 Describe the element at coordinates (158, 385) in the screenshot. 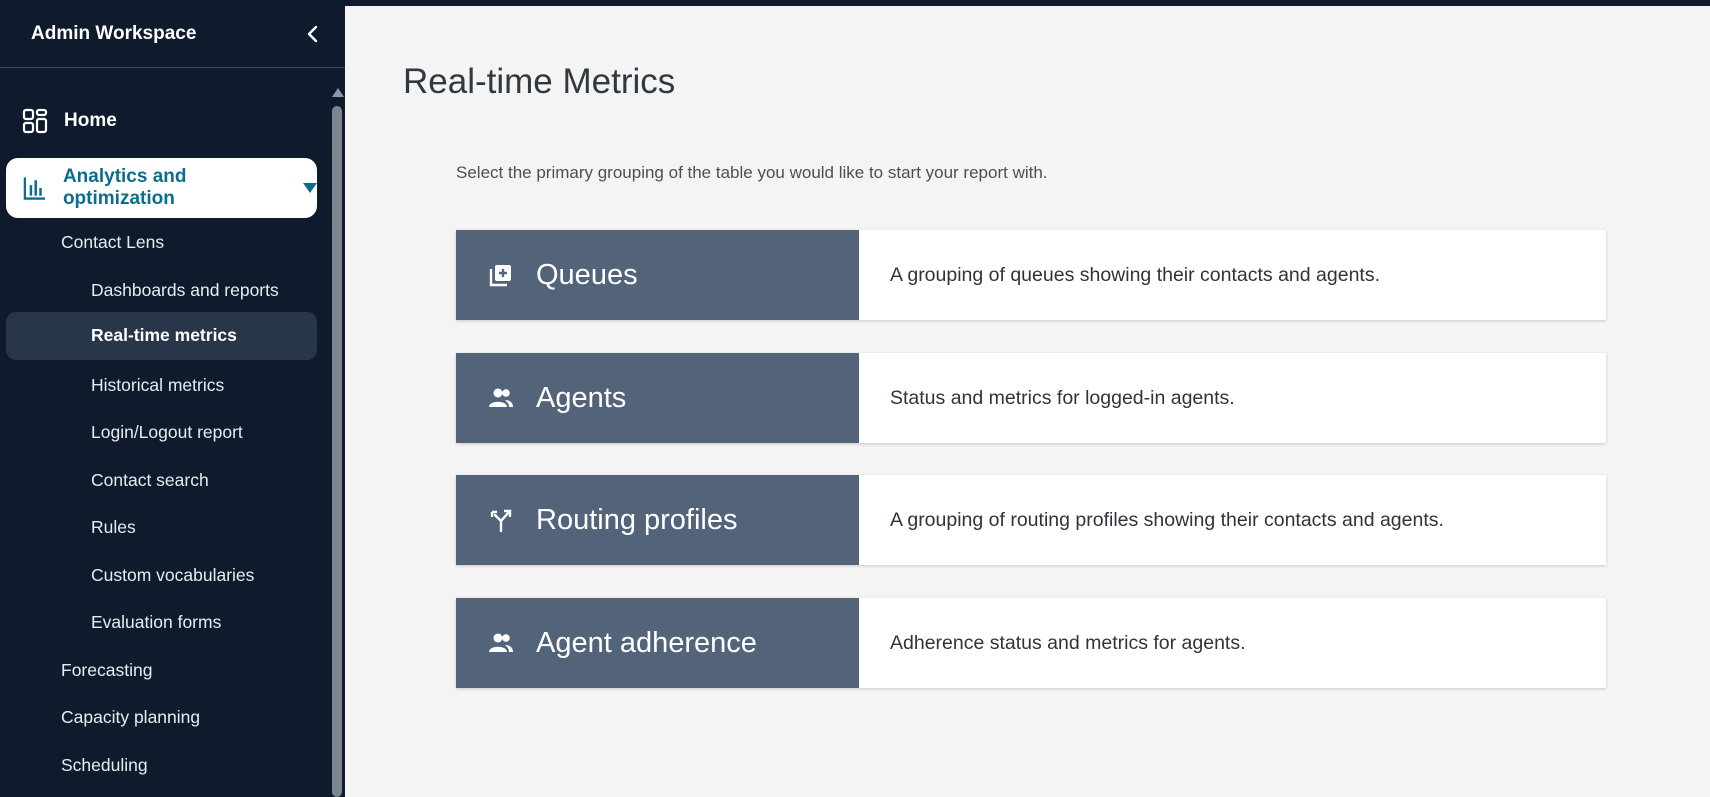

I see `nav-historical-metrics: Historical metrics` at that location.